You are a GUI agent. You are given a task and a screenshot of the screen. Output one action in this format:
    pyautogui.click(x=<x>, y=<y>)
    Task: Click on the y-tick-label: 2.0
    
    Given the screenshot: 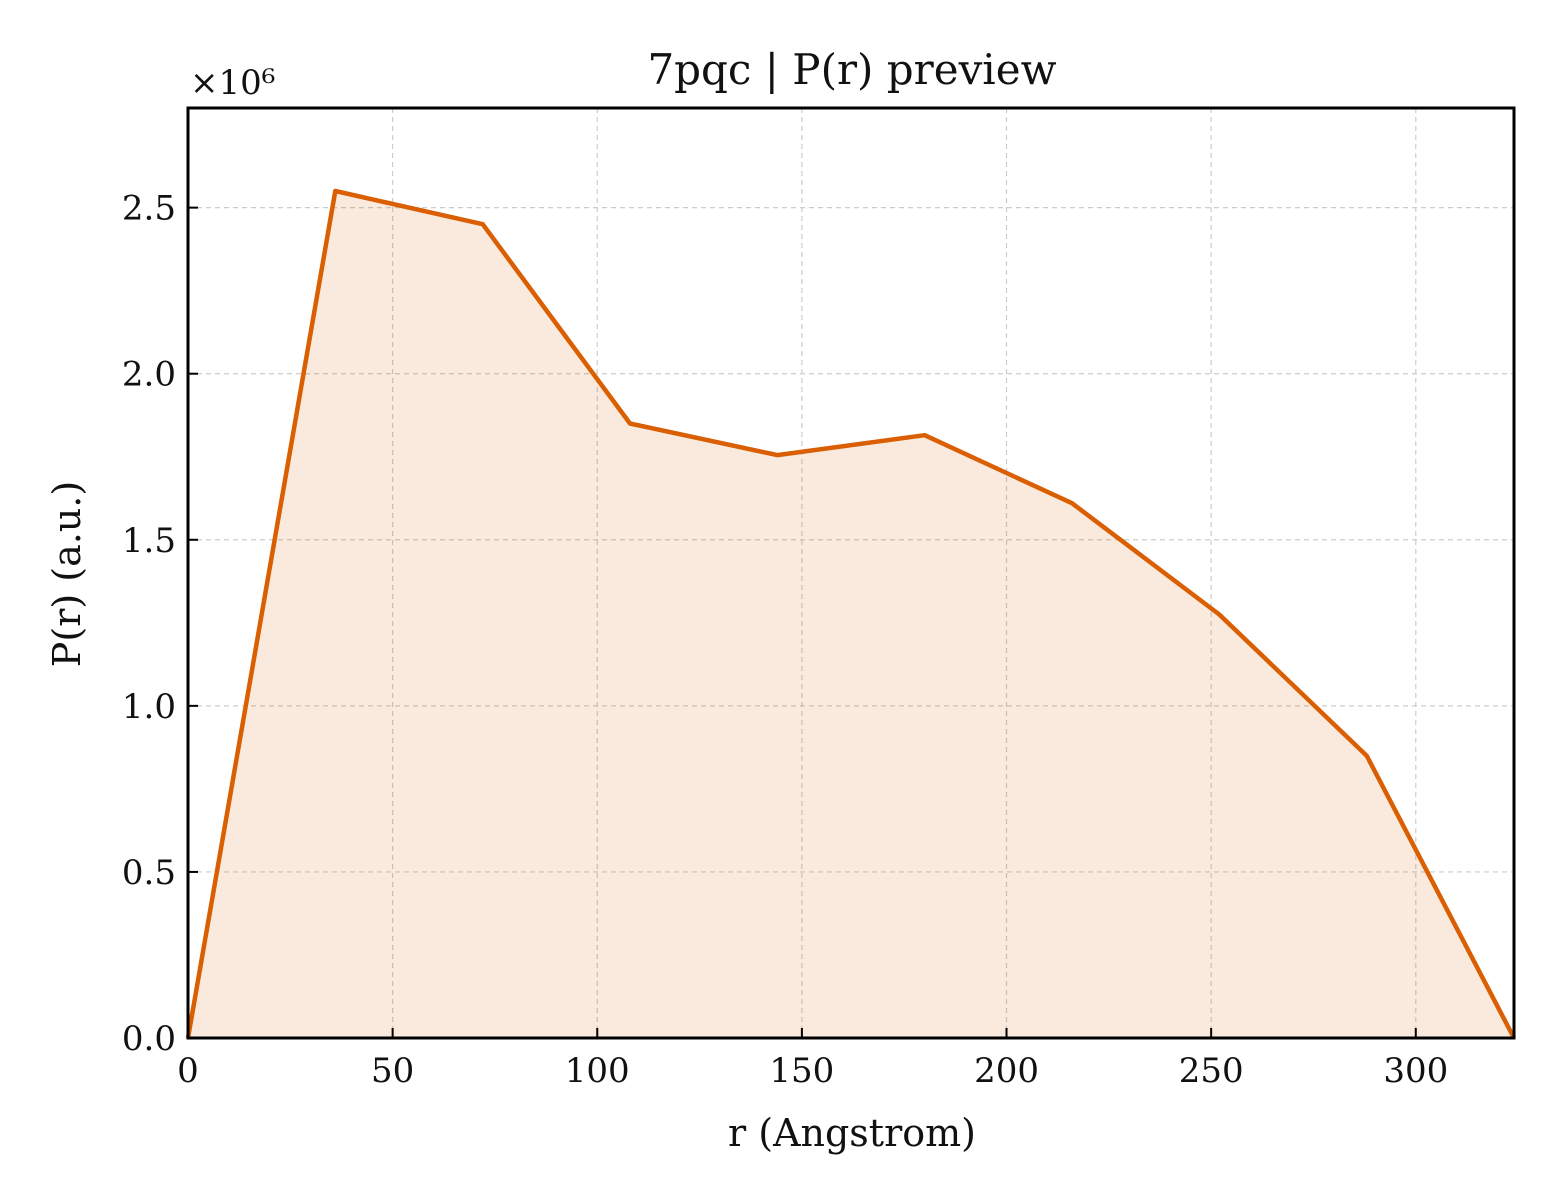 What is the action you would take?
    pyautogui.click(x=149, y=375)
    